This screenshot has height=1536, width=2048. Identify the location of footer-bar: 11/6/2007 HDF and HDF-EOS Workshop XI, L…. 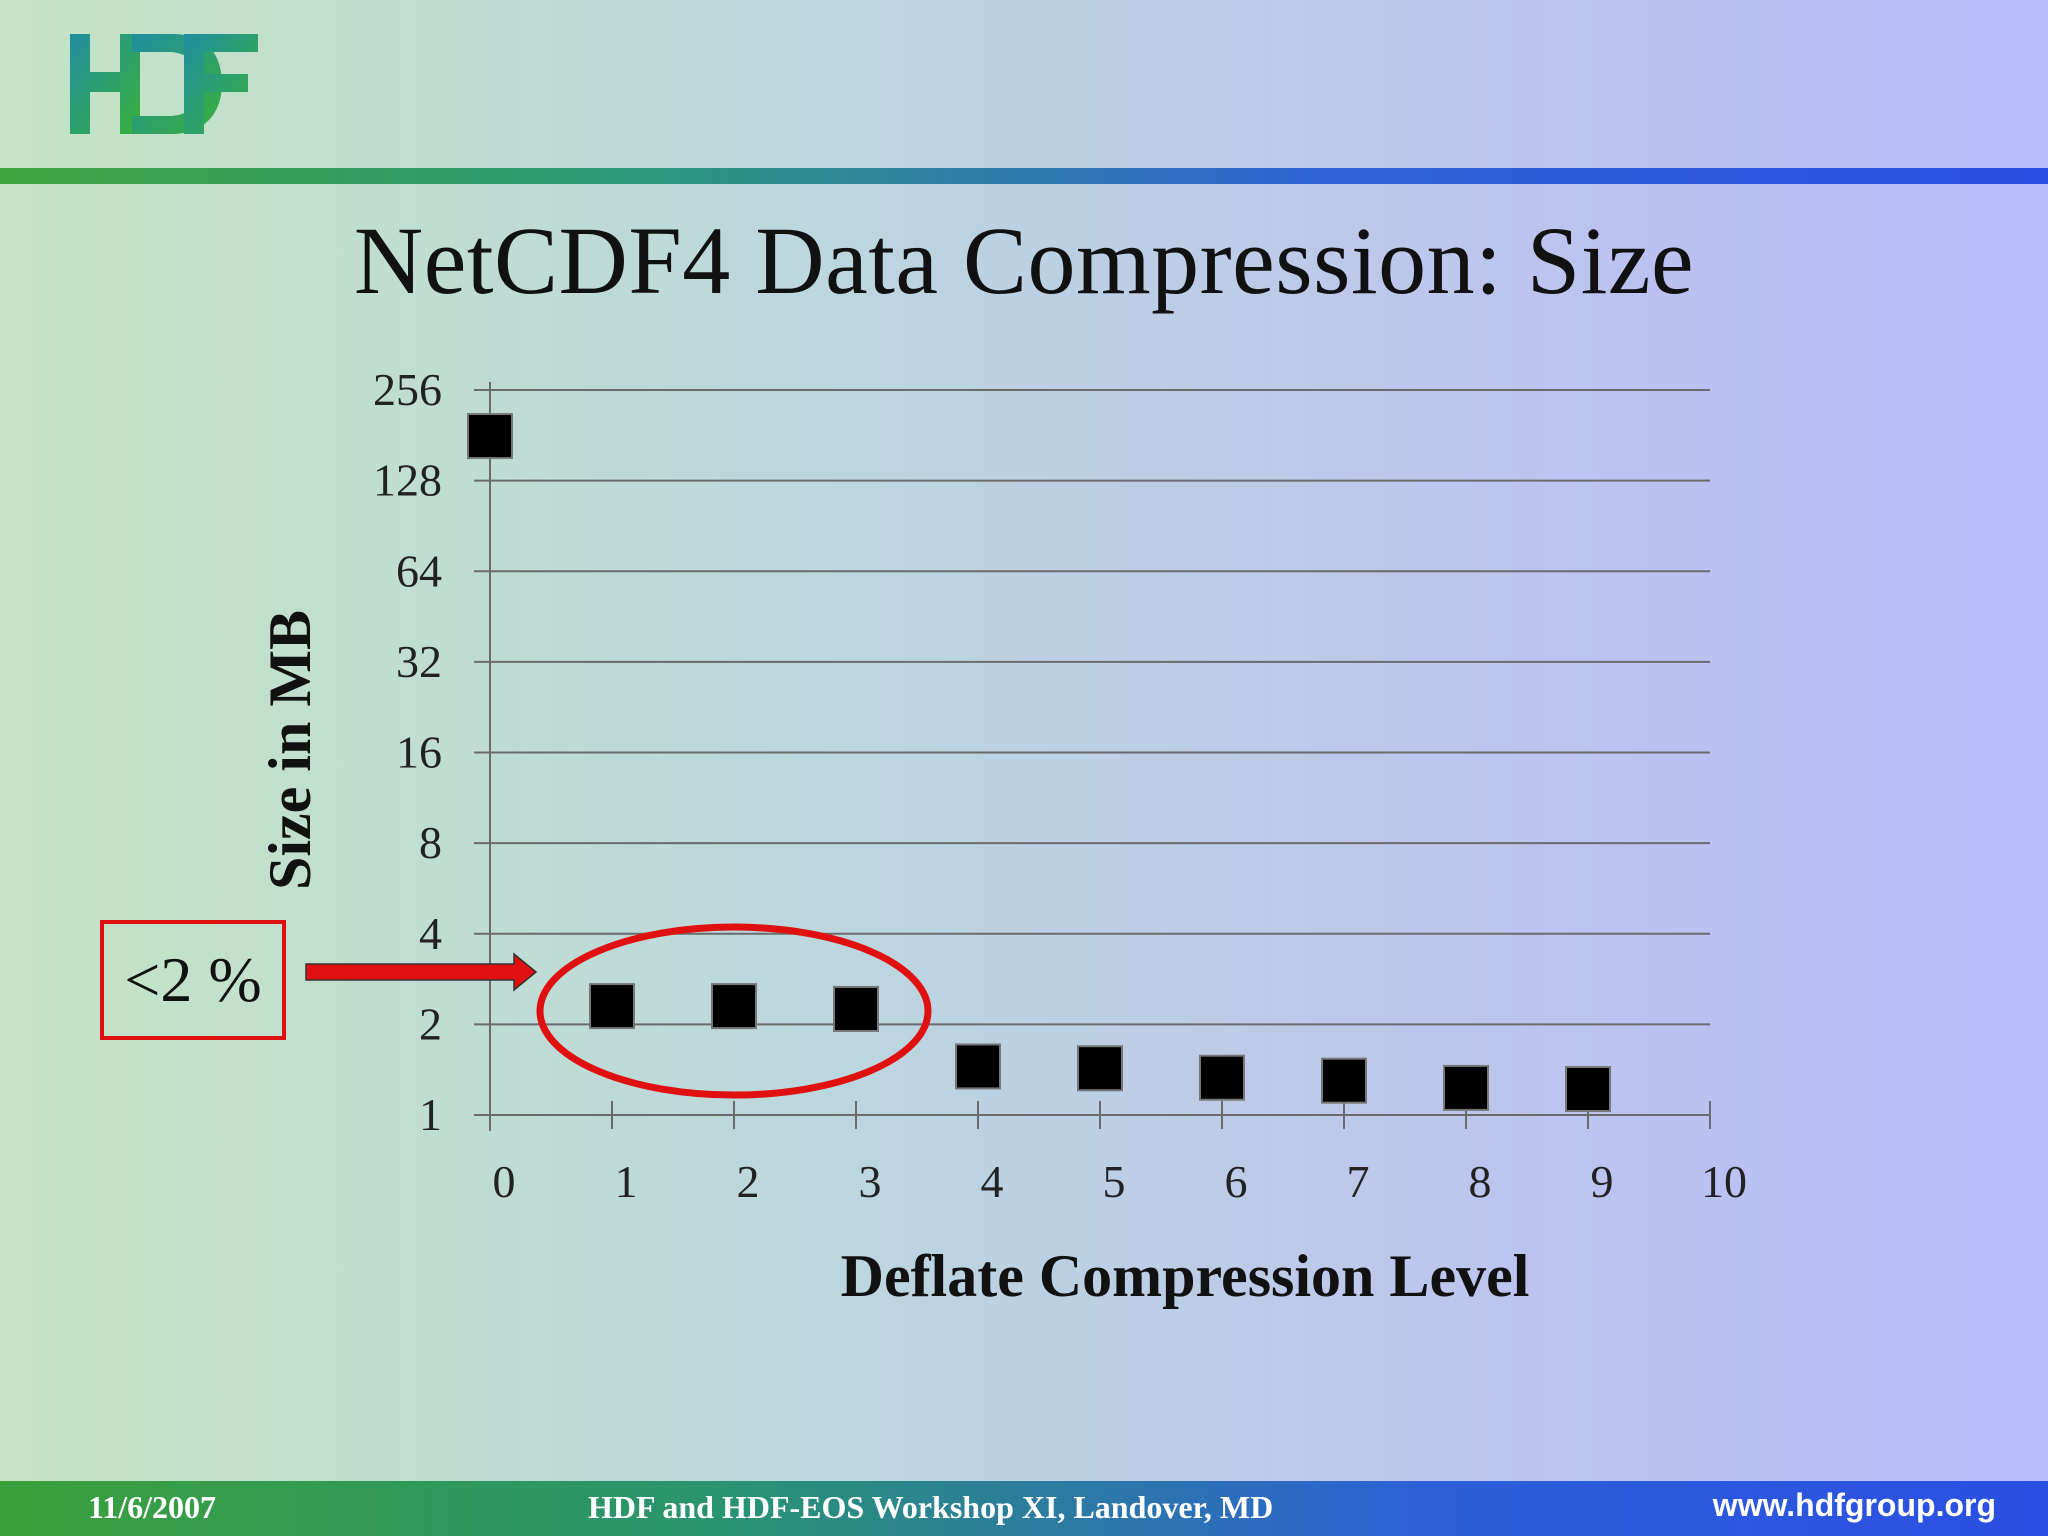
(1024, 1508).